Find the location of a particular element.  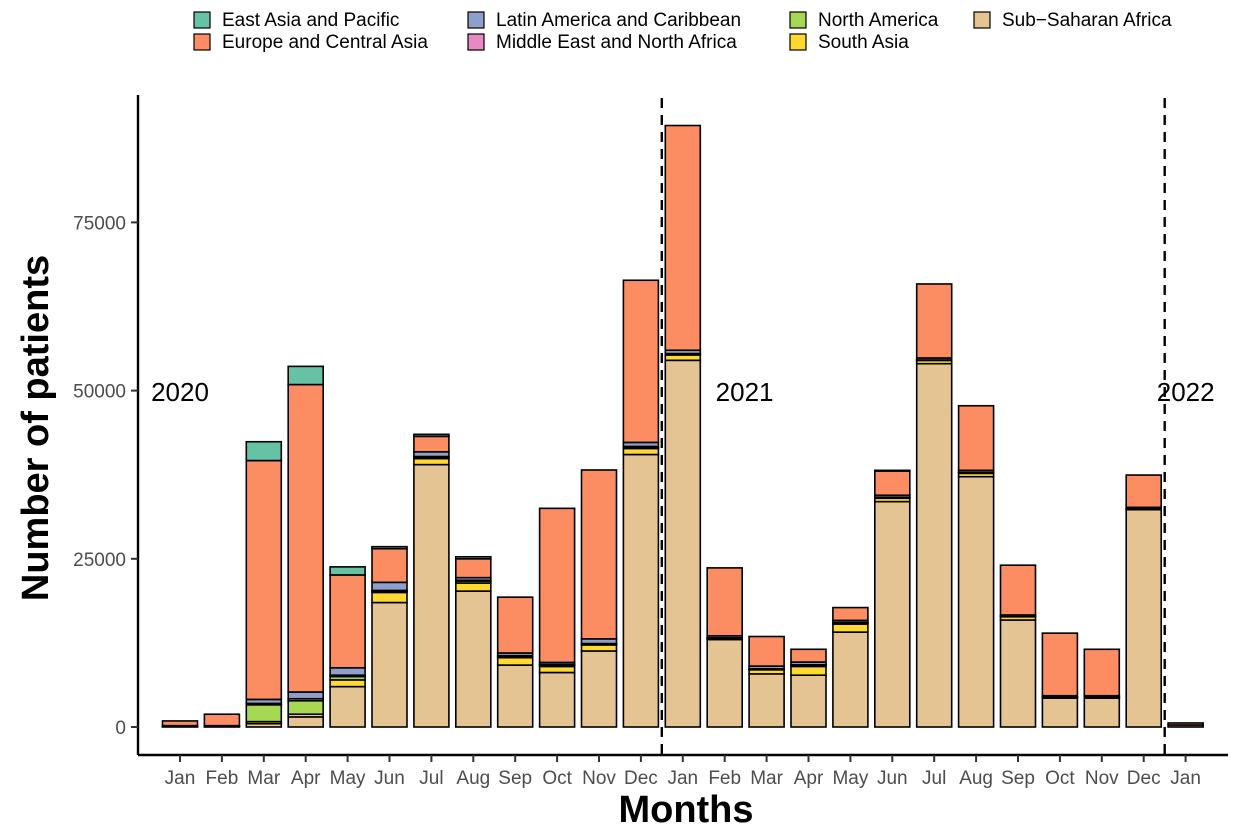

legend-label: South Asia is located at coordinates (863, 42).